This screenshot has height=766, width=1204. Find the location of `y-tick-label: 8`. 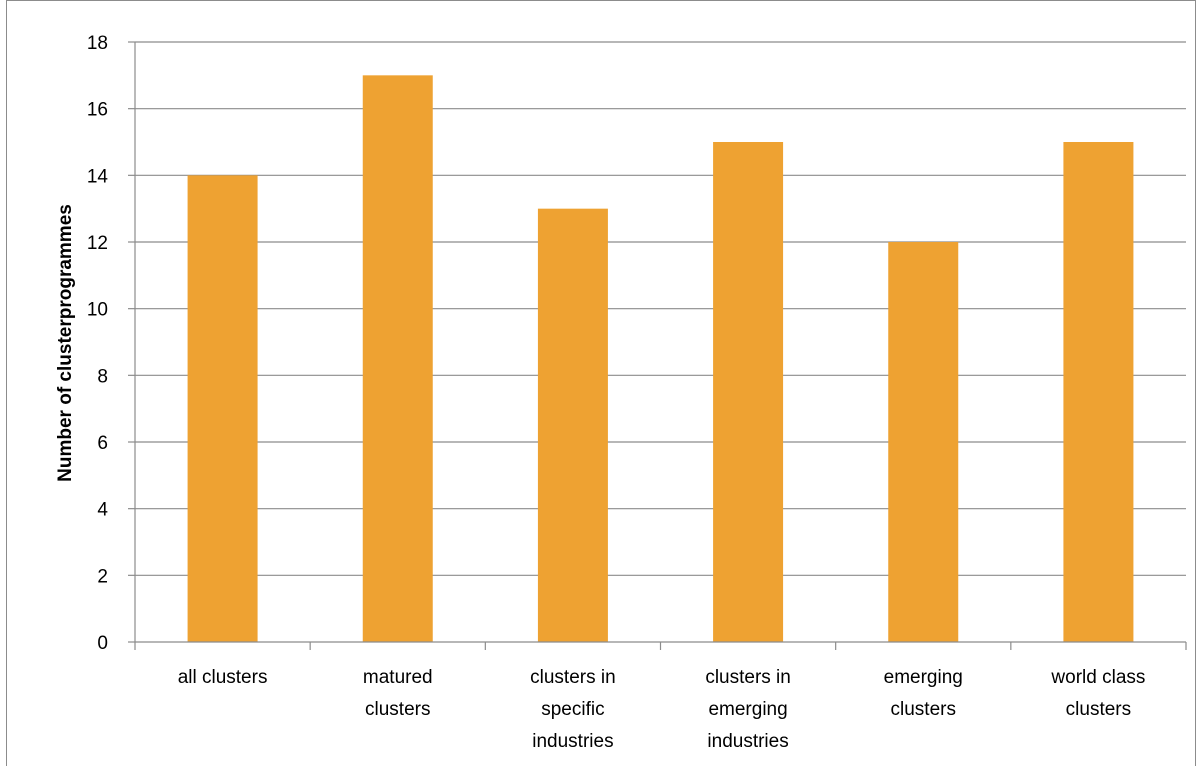

y-tick-label: 8 is located at coordinates (102, 376).